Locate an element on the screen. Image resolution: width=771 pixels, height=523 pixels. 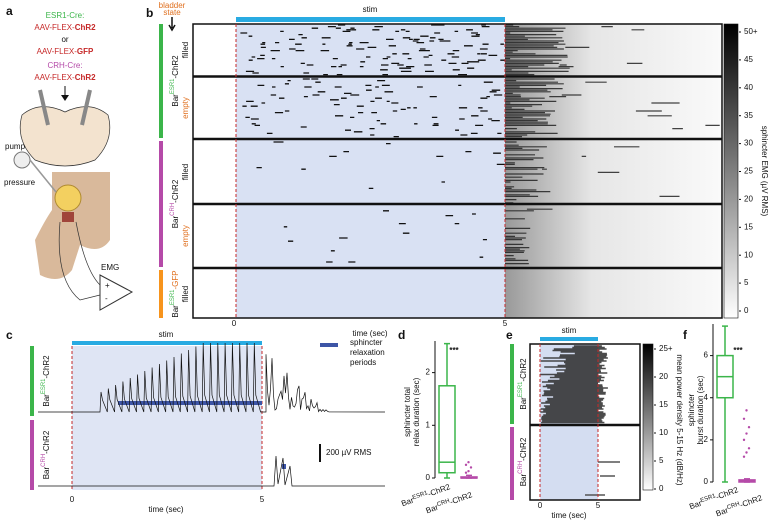
bladder is located at coordinates (68, 198).